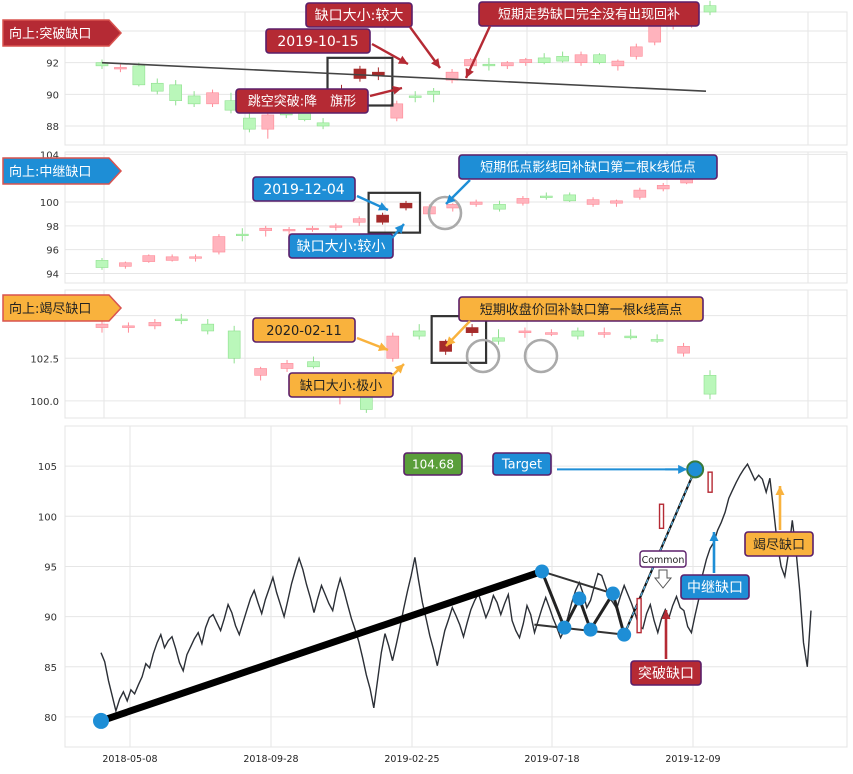 Image resolution: width=853 pixels, height=774 pixels. I want to click on label-breakaway-gap: 突破缺口, so click(666, 673).